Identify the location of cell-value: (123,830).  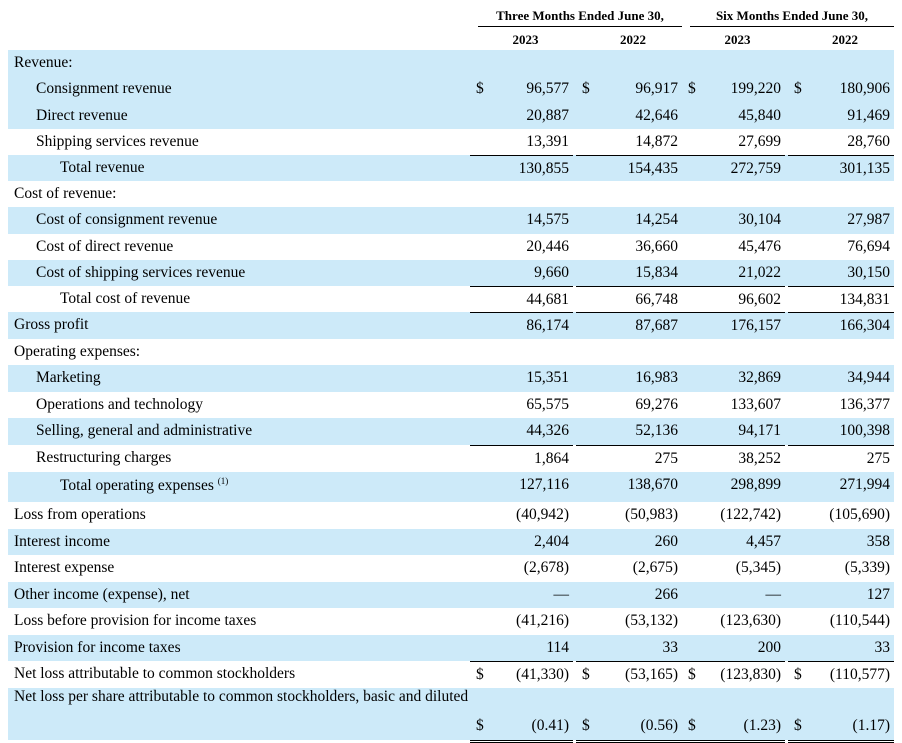
(750, 674).